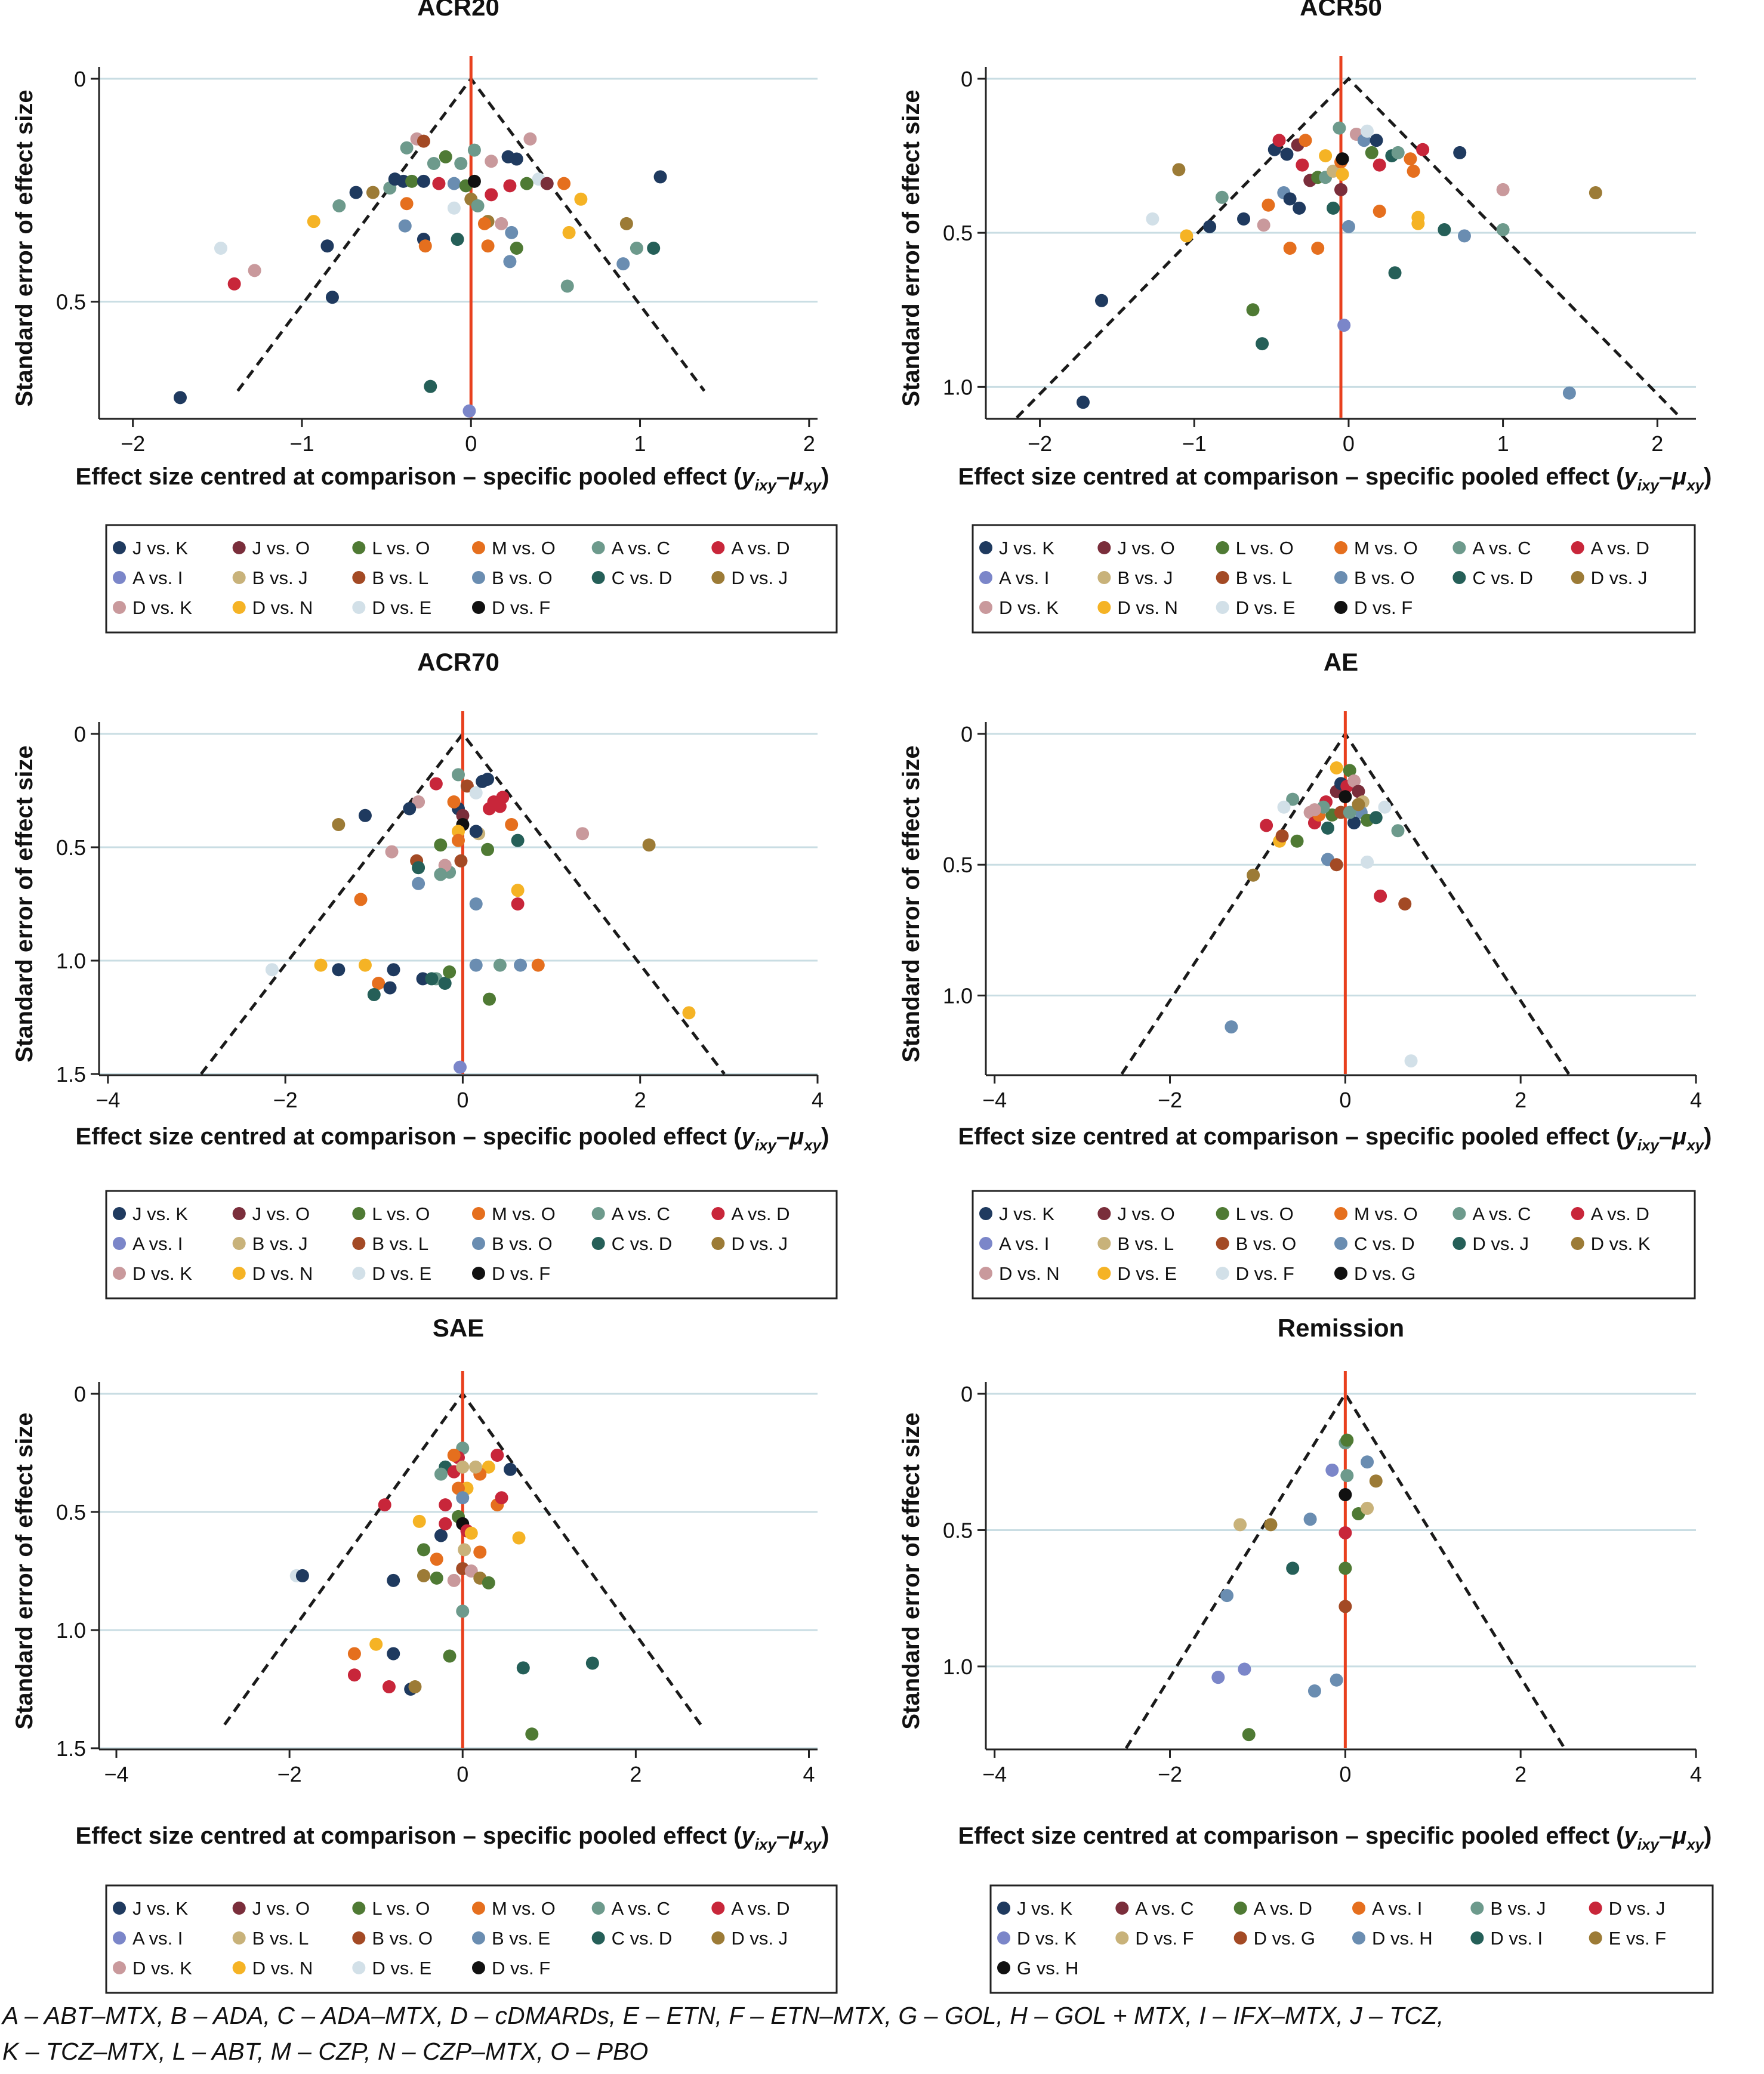  Describe the element at coordinates (71, 1630) in the screenshot. I see `y-tick-label: 1.0` at that location.